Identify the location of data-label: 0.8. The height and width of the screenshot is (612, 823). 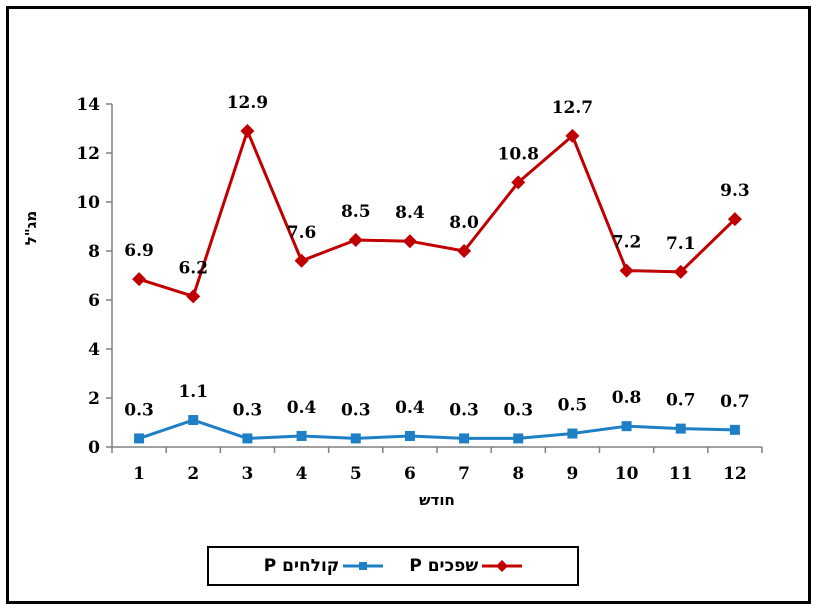
(627, 398).